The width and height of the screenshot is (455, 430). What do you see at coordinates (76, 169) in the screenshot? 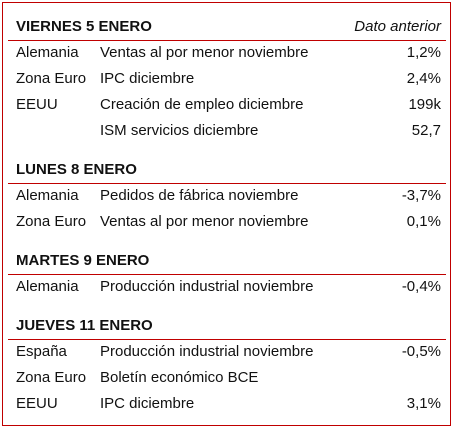
I see `day-header: LUNES 8 ENERO` at bounding box center [76, 169].